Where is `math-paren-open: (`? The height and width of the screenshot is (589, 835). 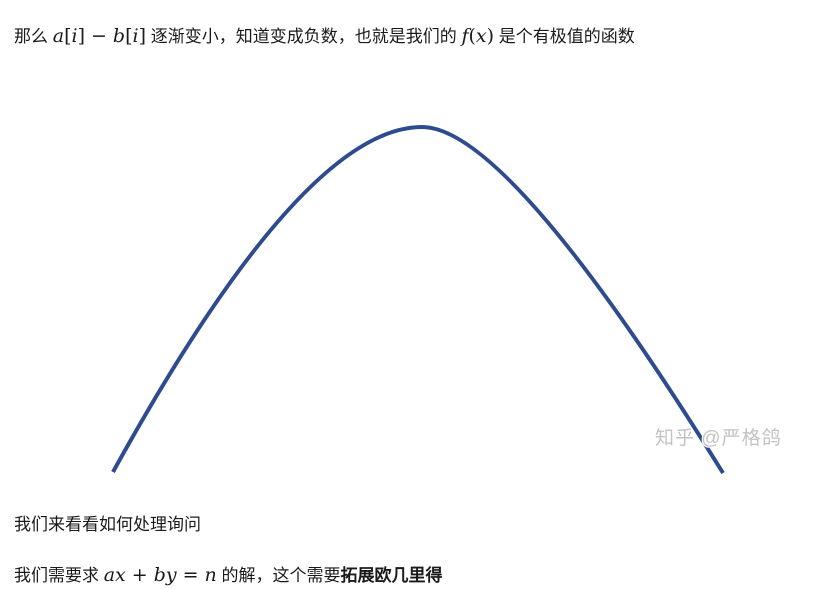
math-paren-open: ( is located at coordinates (472, 36).